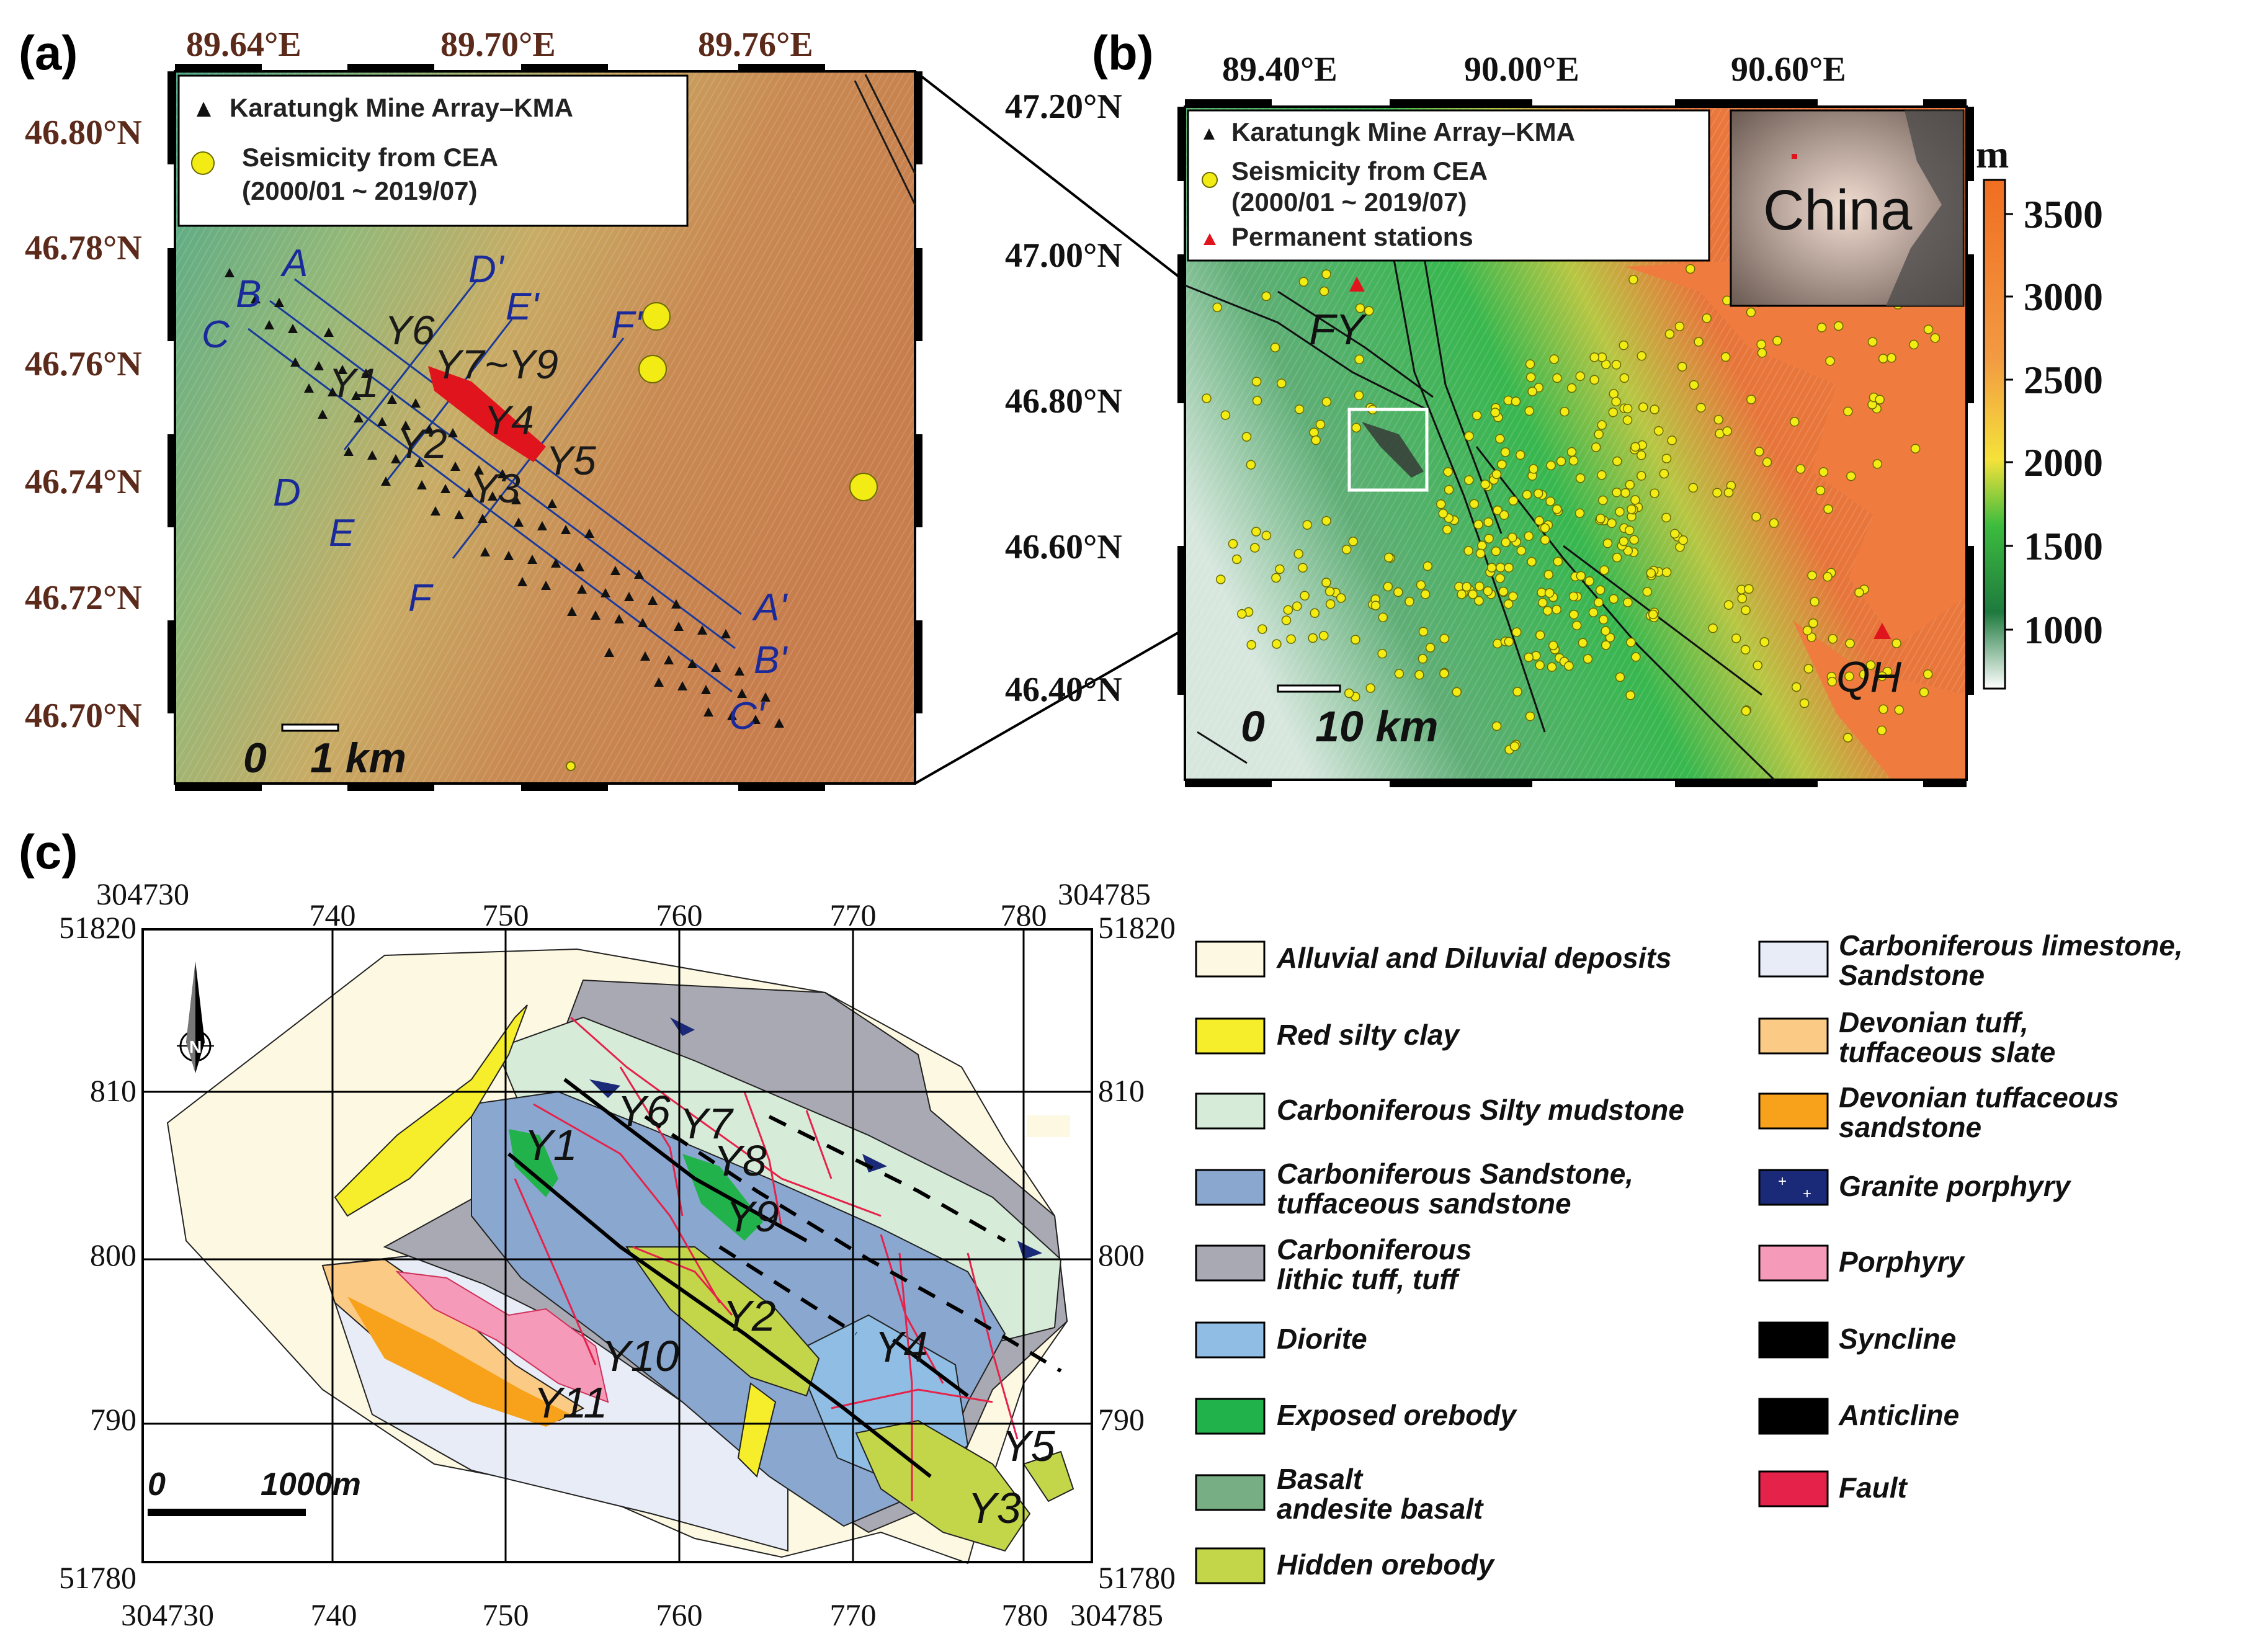 The image size is (2242, 1652). What do you see at coordinates (502, 1336) in the screenshot?
I see `unit-porphyry` at bounding box center [502, 1336].